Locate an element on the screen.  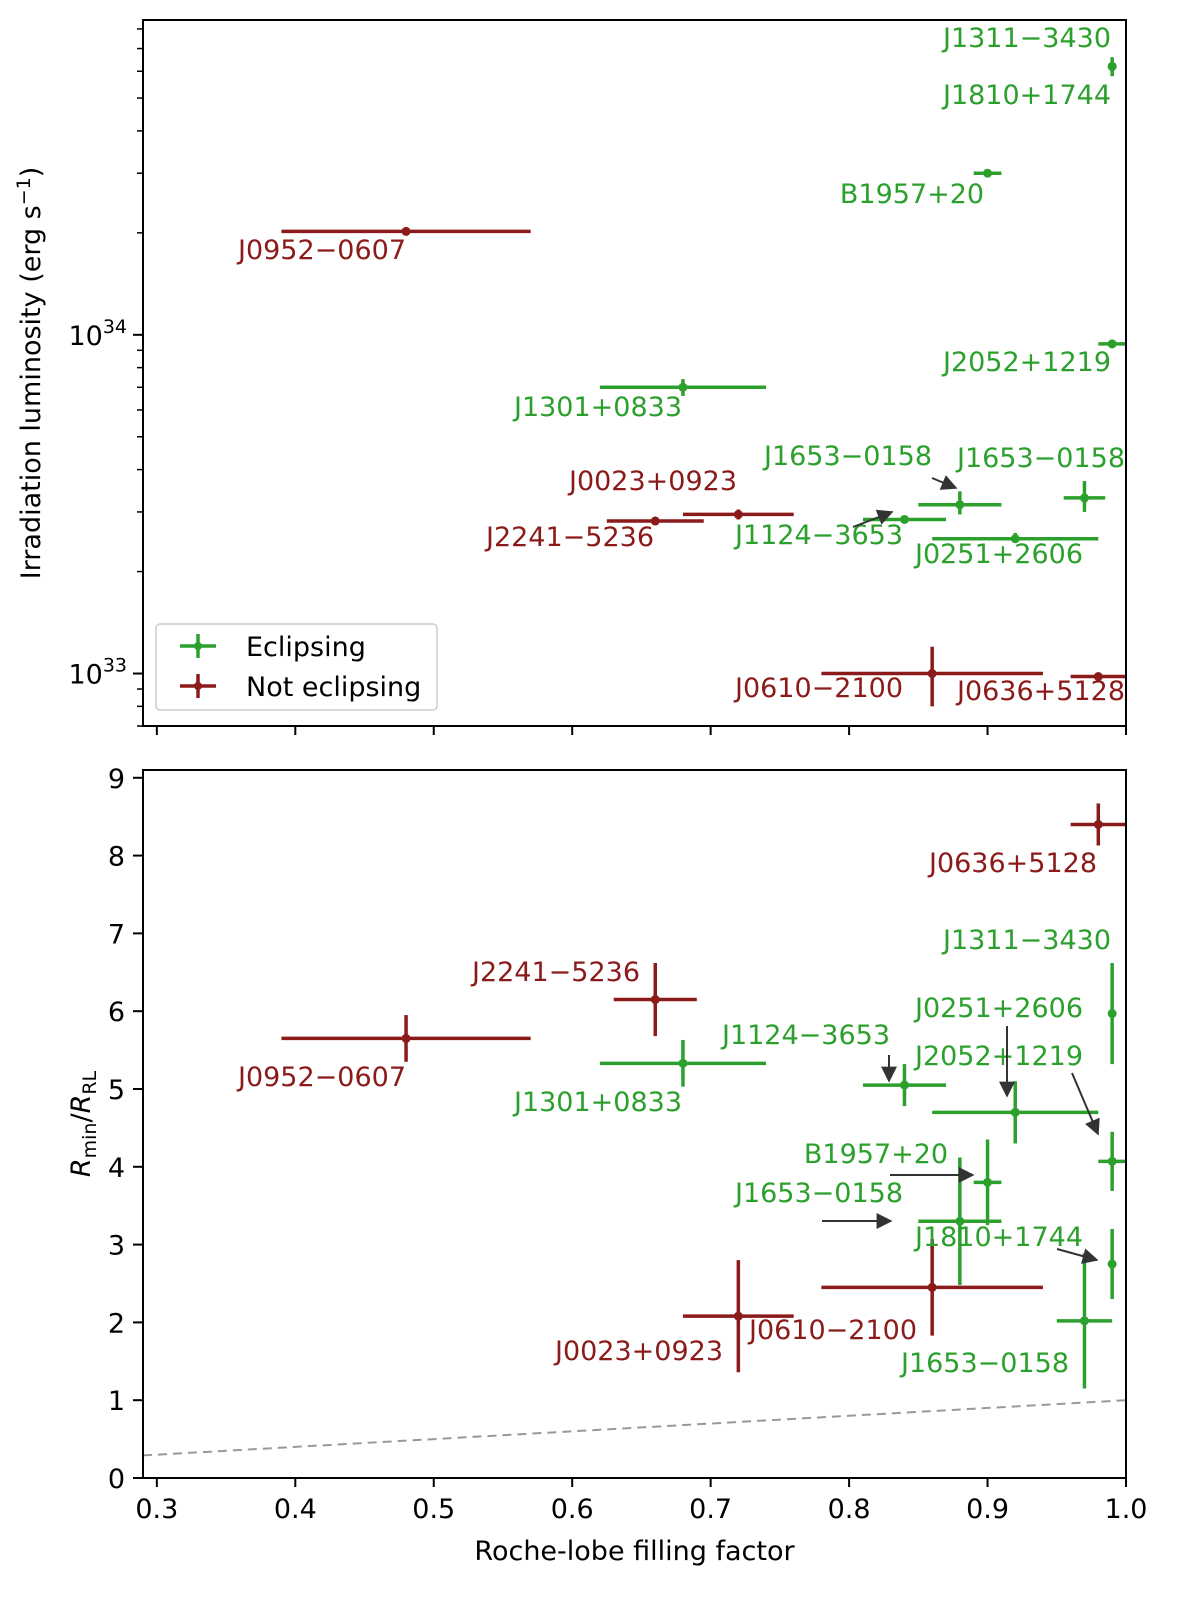
y-tick-label: 8 is located at coordinates (116, 857).